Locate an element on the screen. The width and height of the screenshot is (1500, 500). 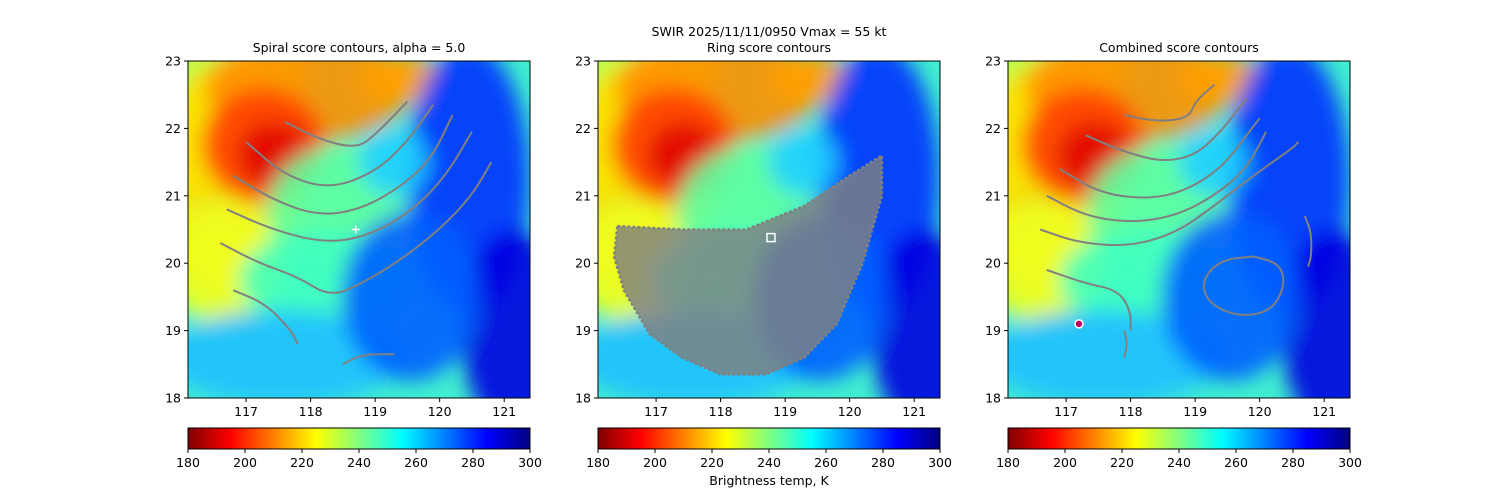
ring-panel-title: Ring score contours is located at coordinates (769, 47).